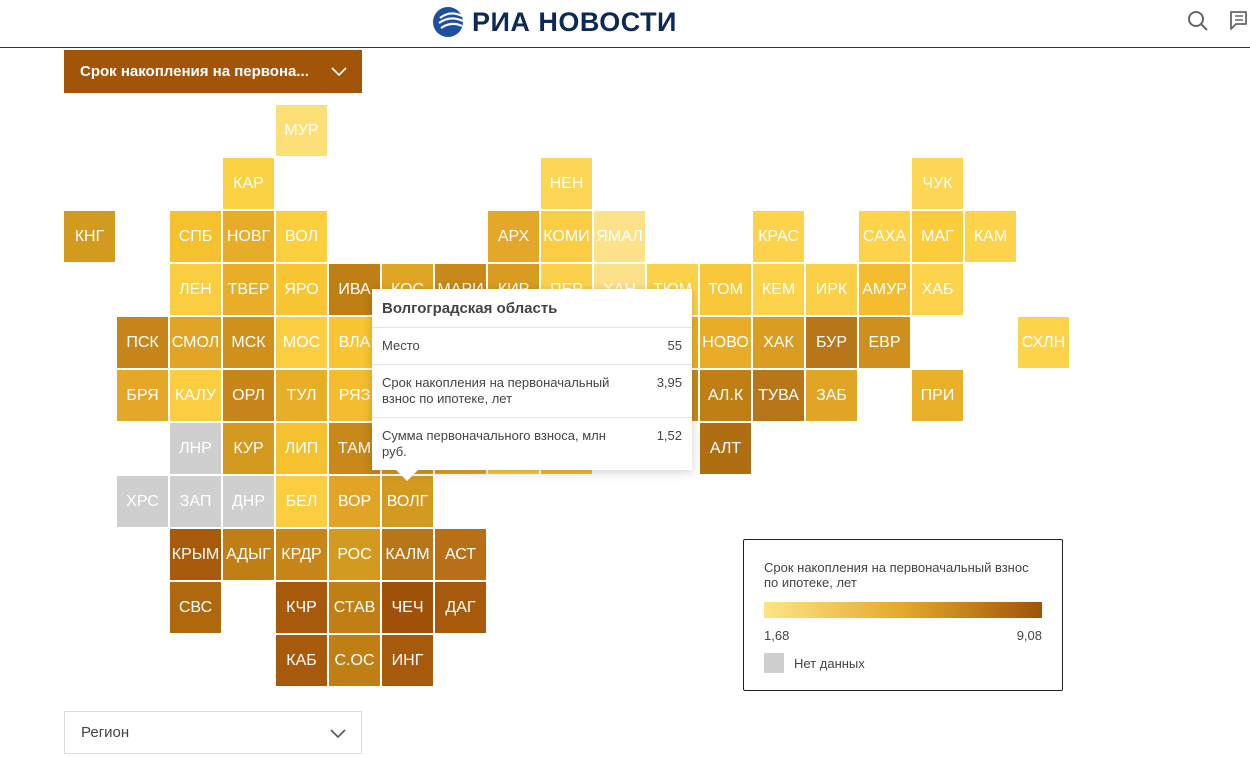 This screenshot has height=757, width=1250. What do you see at coordinates (1198, 21) in the screenshot?
I see `search-icon` at bounding box center [1198, 21].